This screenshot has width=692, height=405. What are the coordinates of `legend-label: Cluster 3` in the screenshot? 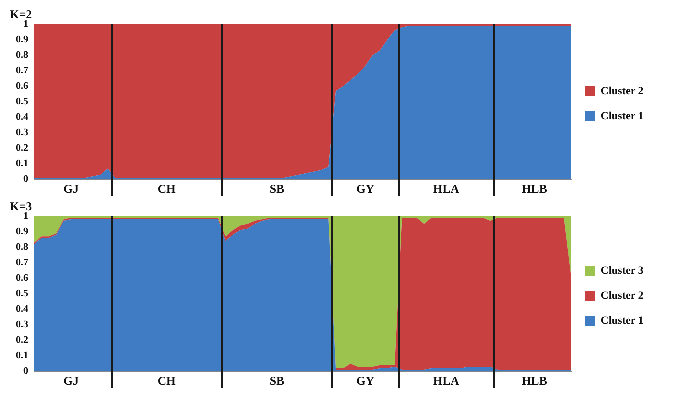 It's located at (622, 270).